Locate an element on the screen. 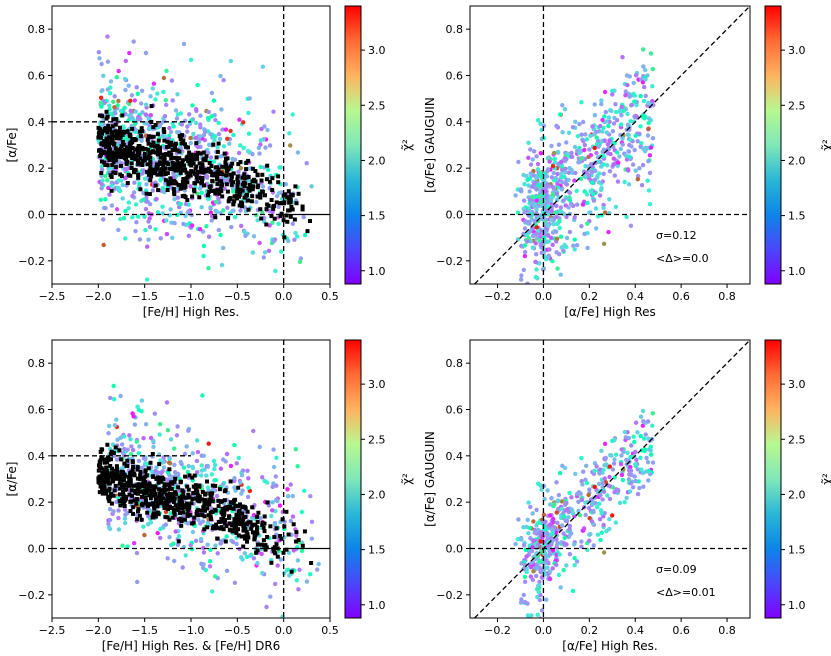  x-tick-label: −1.0 is located at coordinates (191, 296).